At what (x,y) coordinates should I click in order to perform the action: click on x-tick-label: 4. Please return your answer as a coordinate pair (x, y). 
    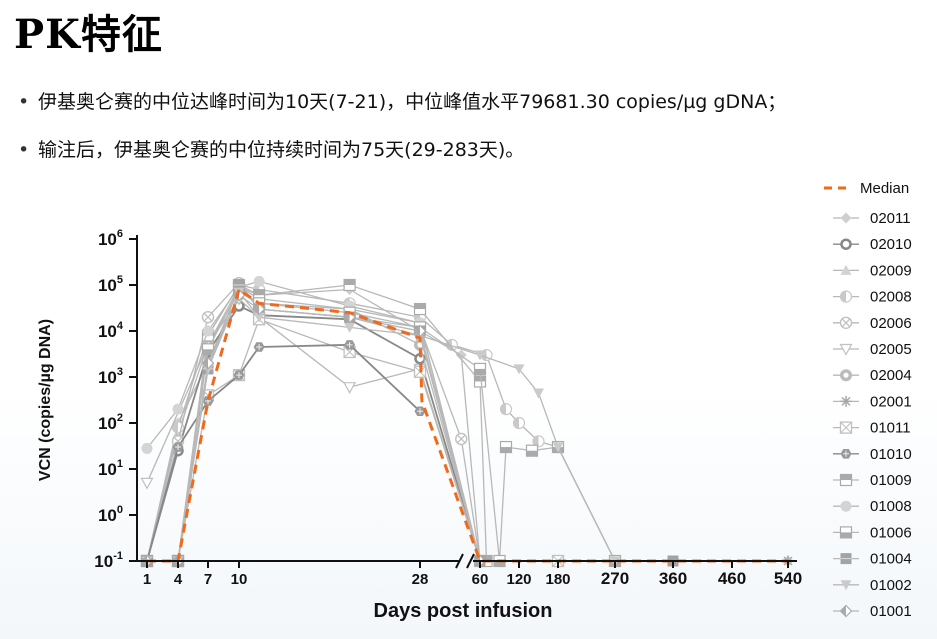
    Looking at the image, I should click on (178, 579).